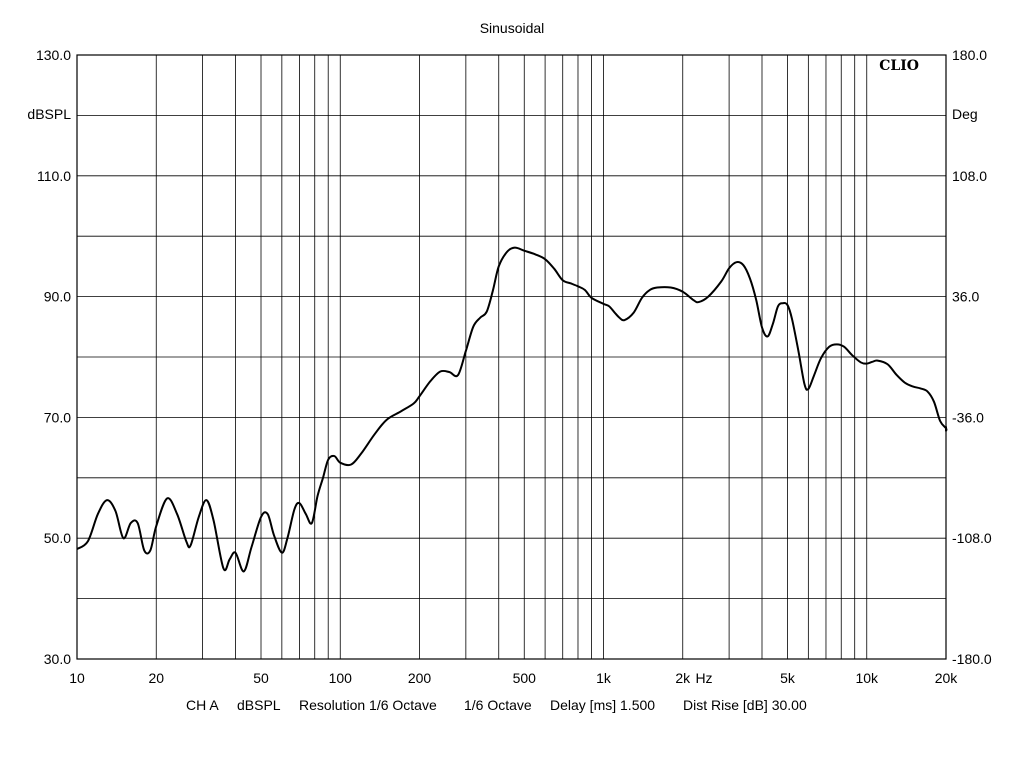 This screenshot has height=768, width=1024. I want to click on footer-smoothing: 1/6 Octave, so click(498, 705).